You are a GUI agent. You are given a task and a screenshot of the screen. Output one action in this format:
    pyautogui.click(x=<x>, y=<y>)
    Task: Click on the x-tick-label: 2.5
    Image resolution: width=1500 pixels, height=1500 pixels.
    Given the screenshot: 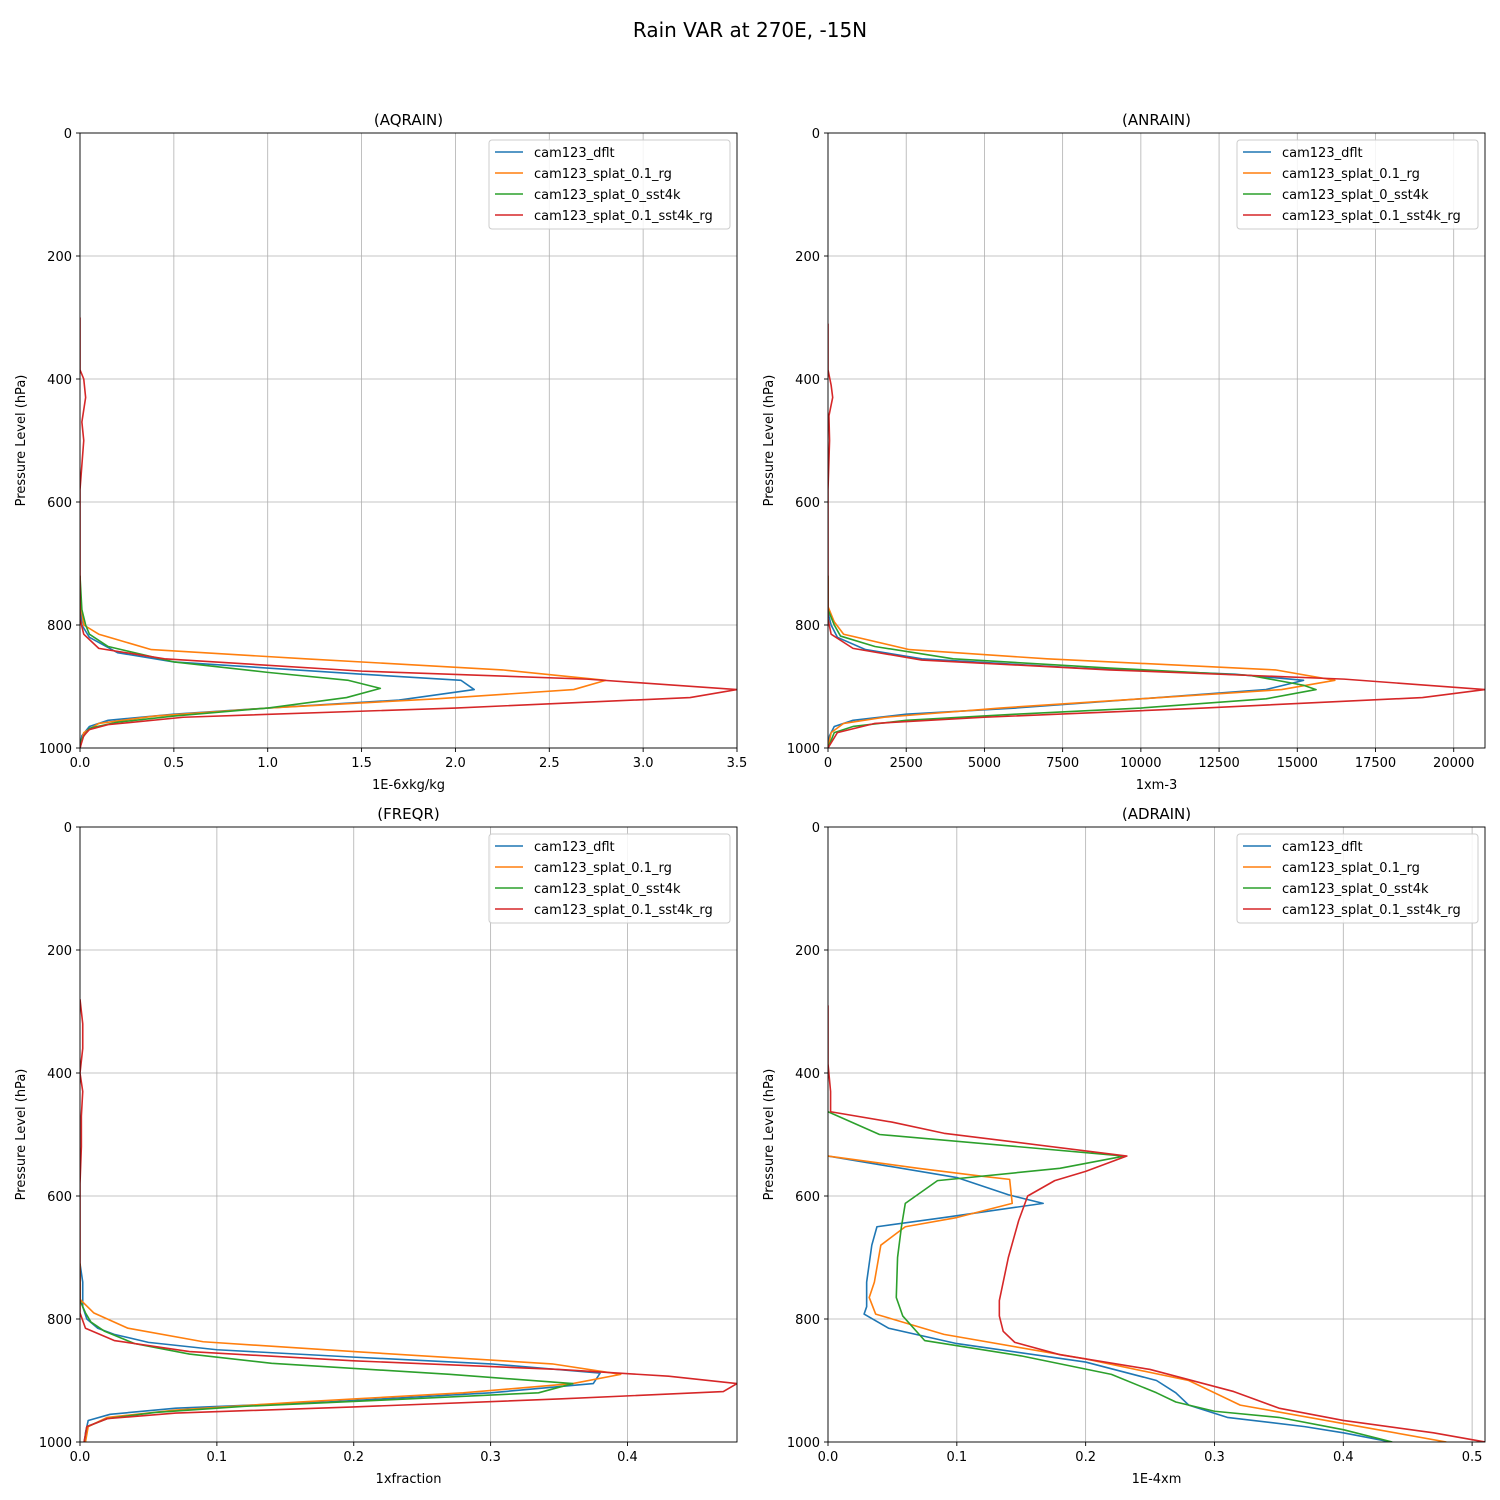 What is the action you would take?
    pyautogui.click(x=549, y=763)
    